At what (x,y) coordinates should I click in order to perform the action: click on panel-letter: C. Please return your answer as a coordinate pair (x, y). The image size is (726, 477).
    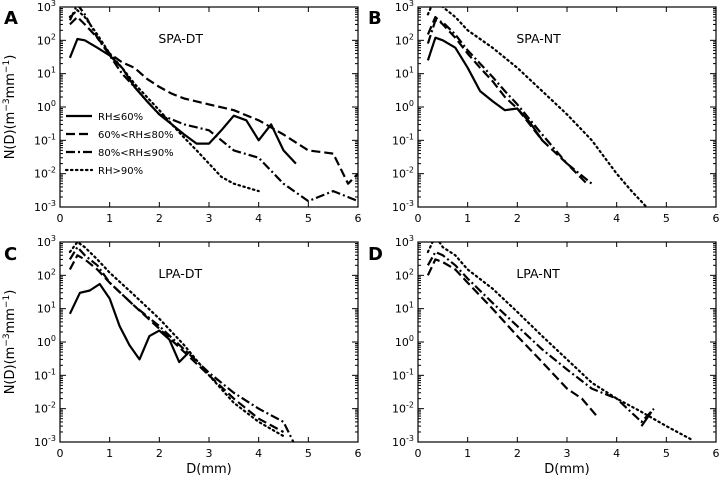
    Looking at the image, I should click on (10, 254).